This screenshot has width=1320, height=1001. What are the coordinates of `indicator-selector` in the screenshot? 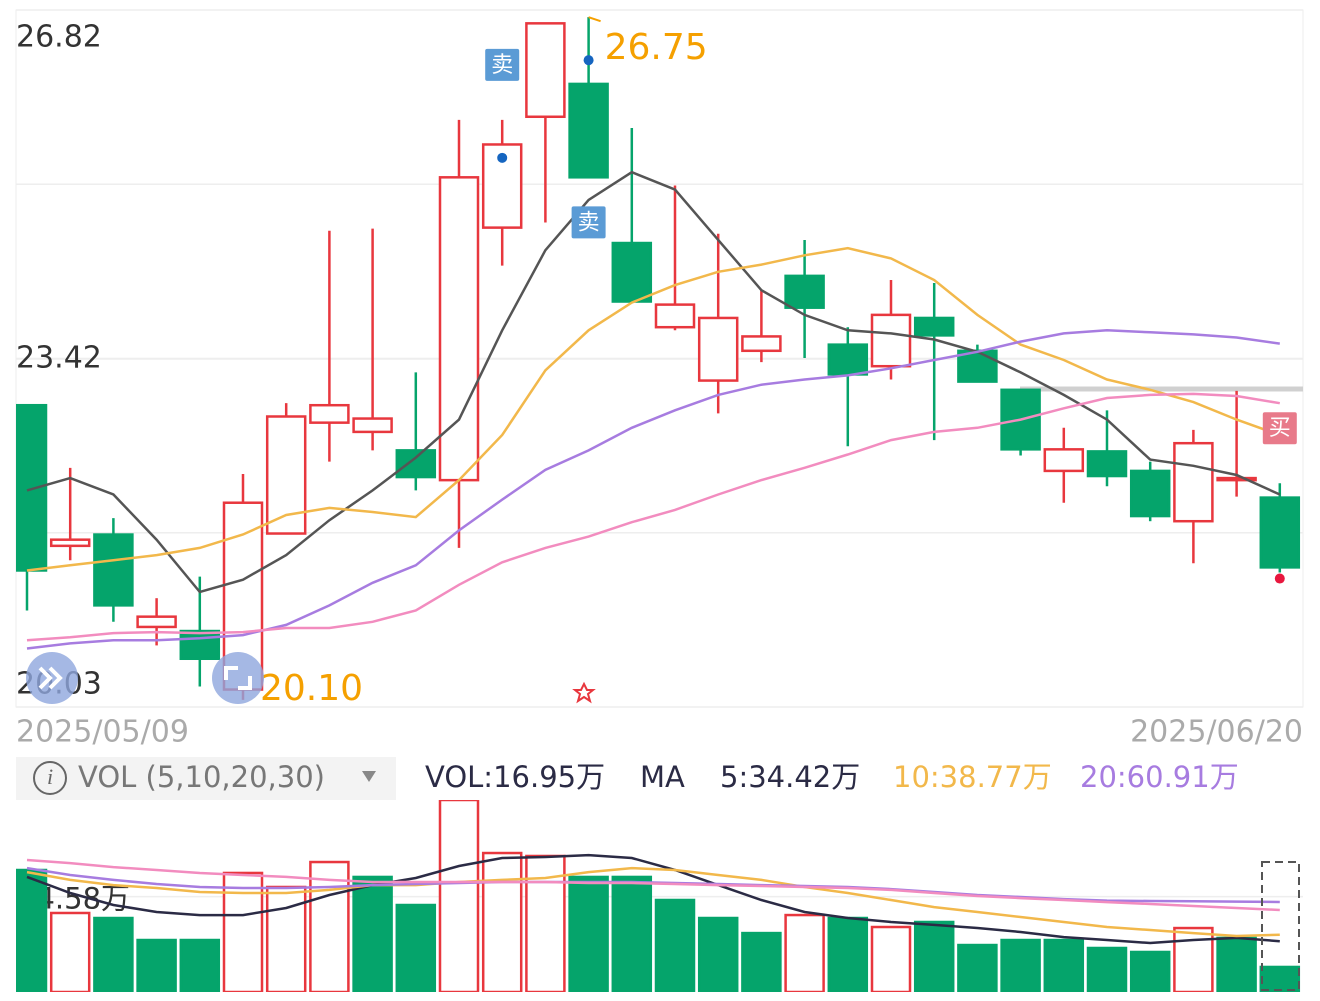 It's located at (206, 778).